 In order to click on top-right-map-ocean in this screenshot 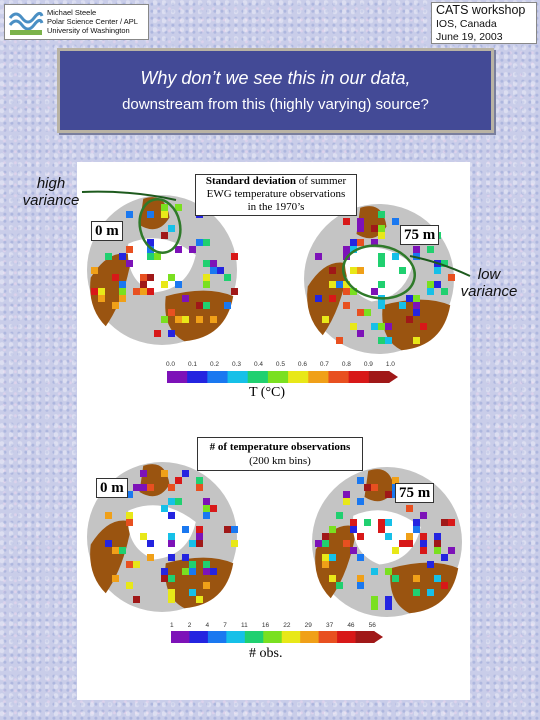, I will do `click(378, 274)`.